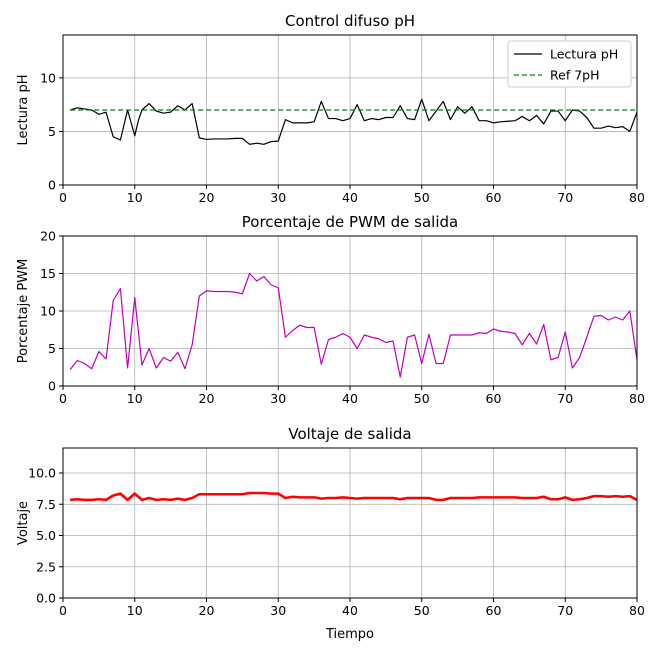  I want to click on y-tick-label: 5.0, so click(46, 535).